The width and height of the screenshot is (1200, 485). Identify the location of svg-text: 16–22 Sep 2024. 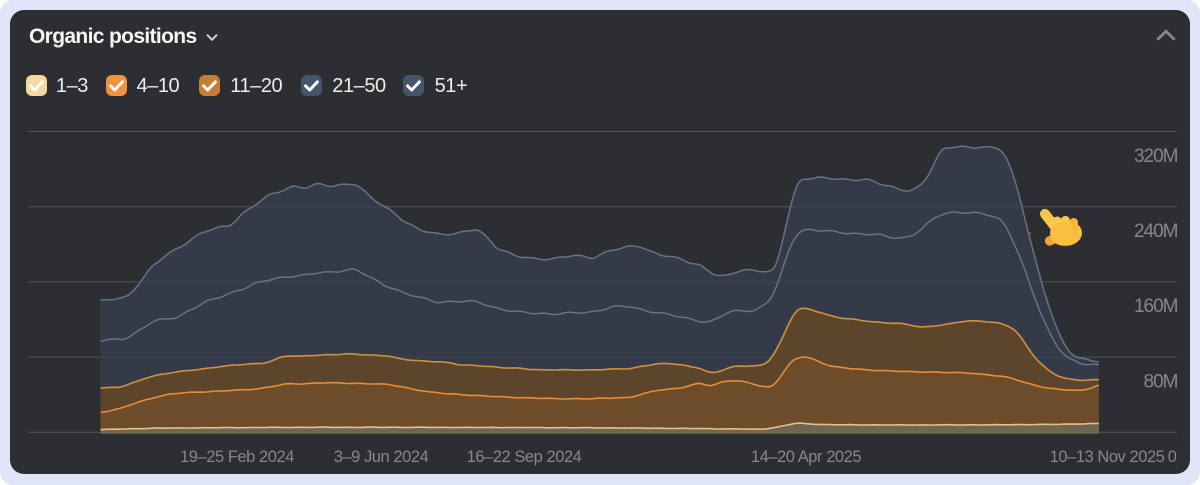
(524, 457).